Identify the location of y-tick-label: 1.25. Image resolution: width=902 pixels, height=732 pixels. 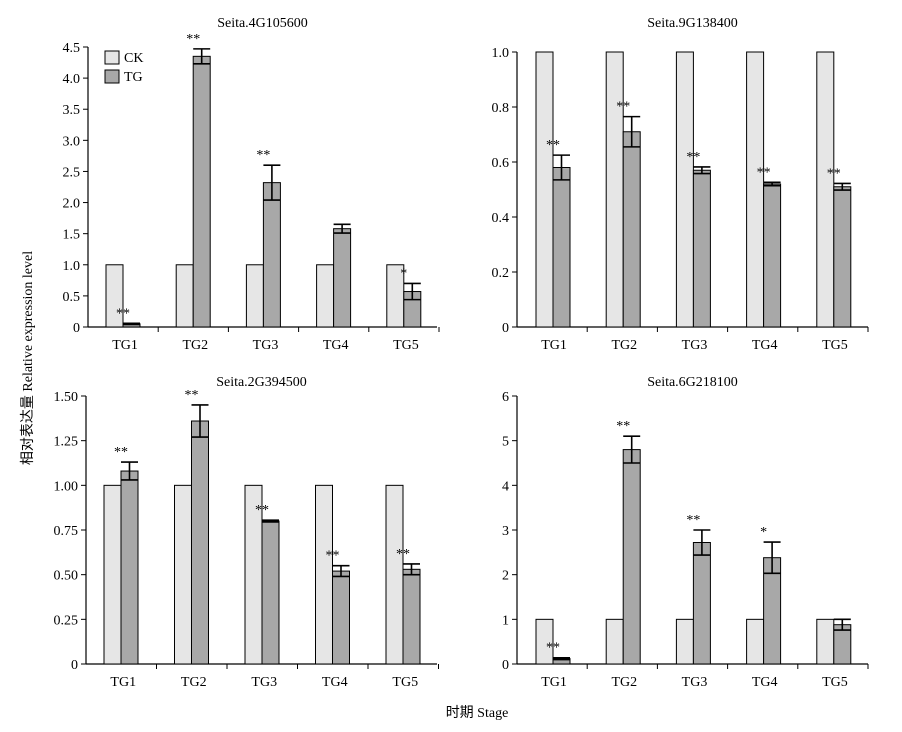
(66, 442).